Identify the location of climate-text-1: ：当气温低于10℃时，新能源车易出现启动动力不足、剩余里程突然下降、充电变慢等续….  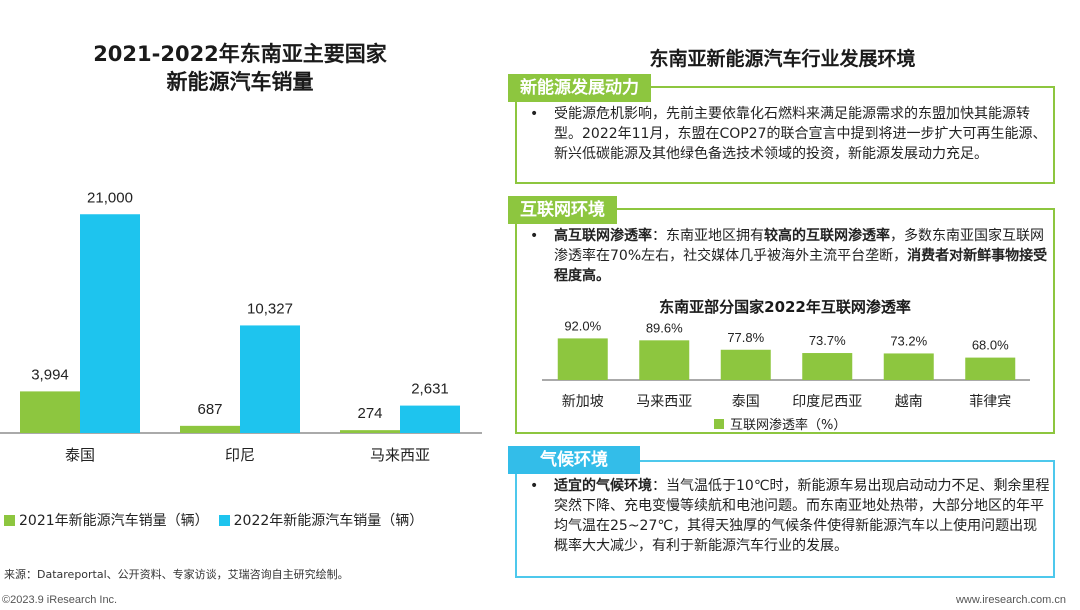
(802, 516).